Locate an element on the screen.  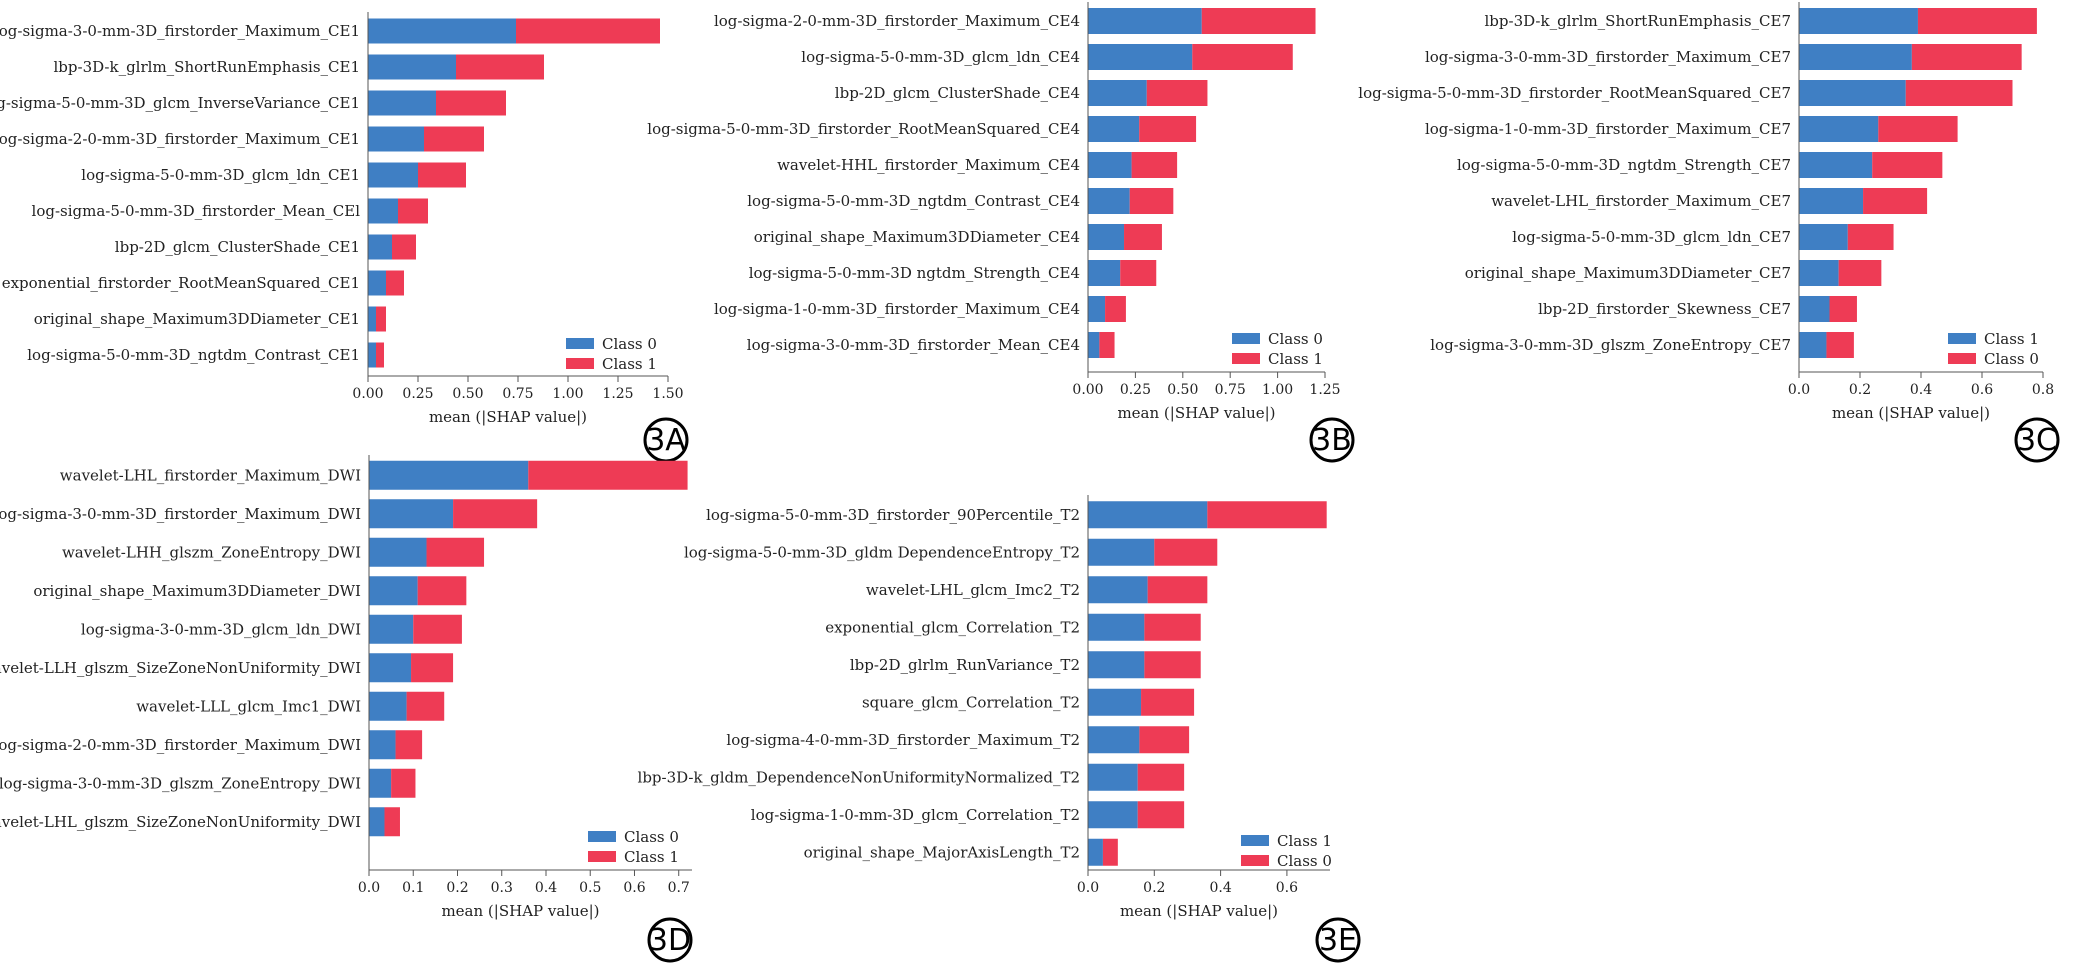
x-tick-label-3d-3: 0.3 is located at coordinates (502, 888).